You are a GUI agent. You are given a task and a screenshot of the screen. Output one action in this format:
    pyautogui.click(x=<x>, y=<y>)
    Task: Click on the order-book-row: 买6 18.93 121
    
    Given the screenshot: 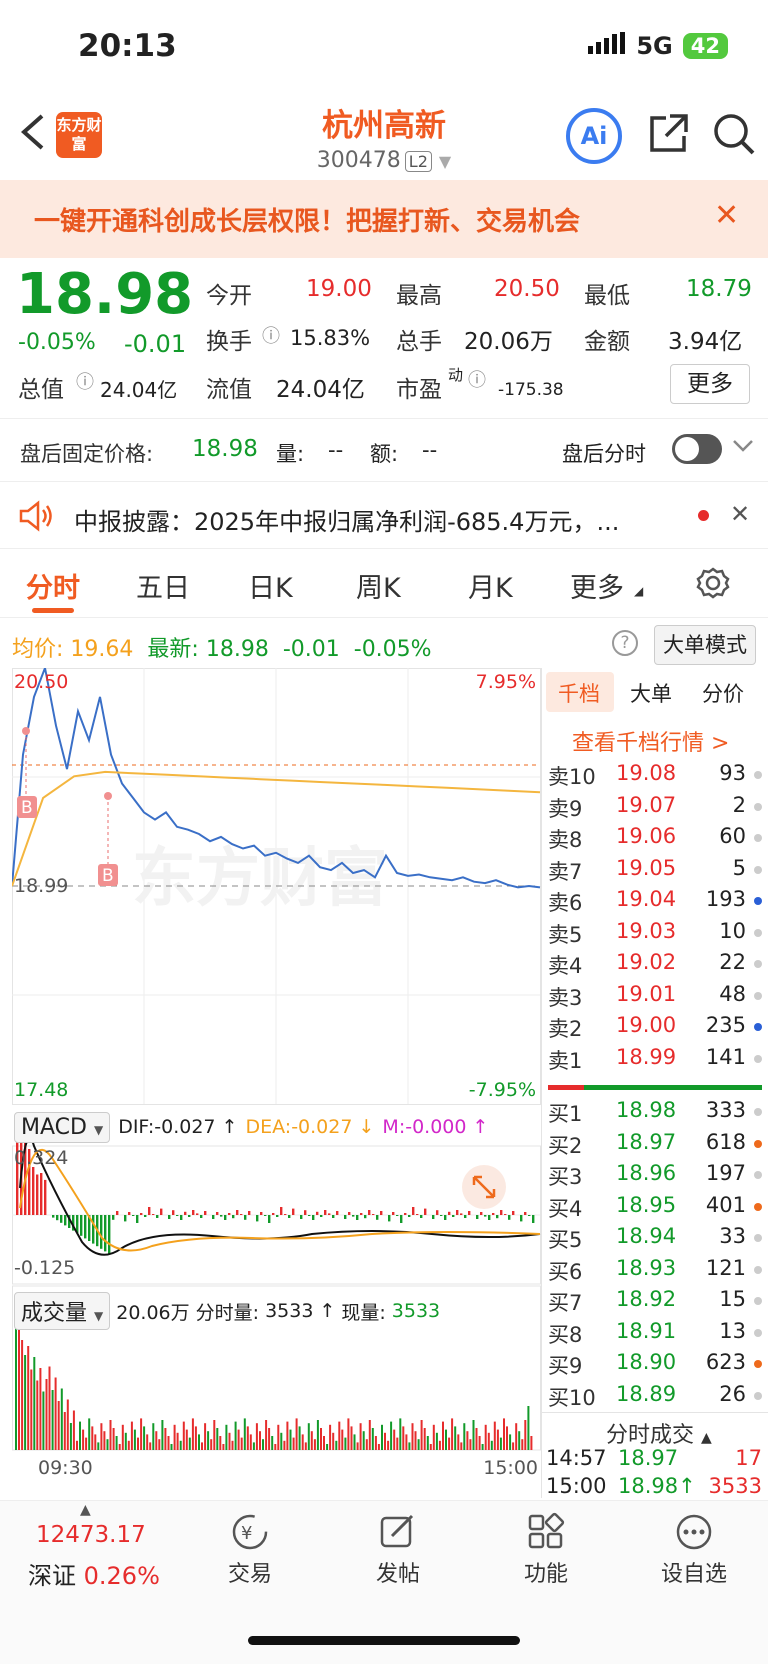 What is the action you would take?
    pyautogui.click(x=655, y=1272)
    